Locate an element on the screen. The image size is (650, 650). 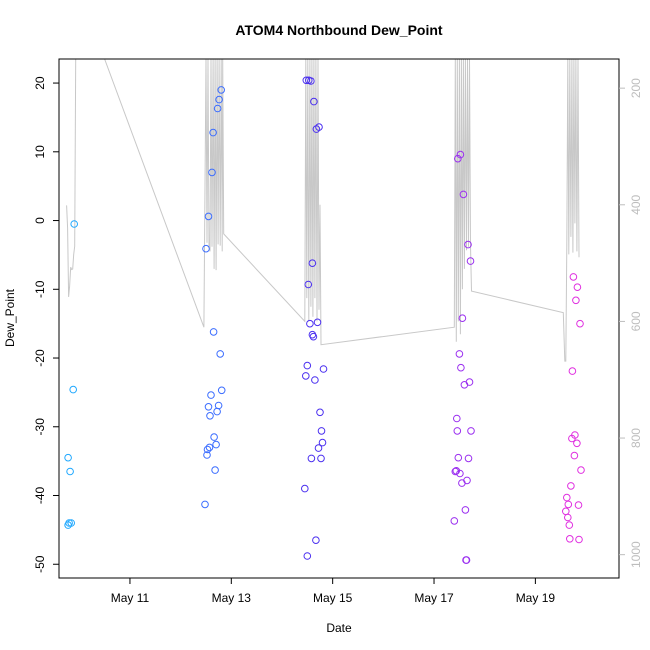
right-y-axis: 200 400 600 800 1000 is located at coordinates (631, 323).